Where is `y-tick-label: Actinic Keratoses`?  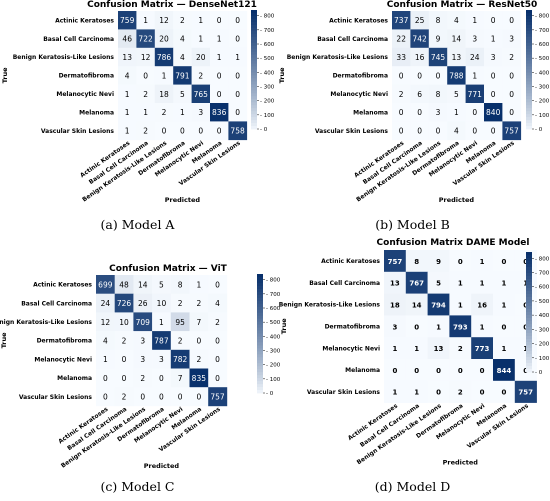 y-tick-label: Actinic Keratoses is located at coordinates (358, 20).